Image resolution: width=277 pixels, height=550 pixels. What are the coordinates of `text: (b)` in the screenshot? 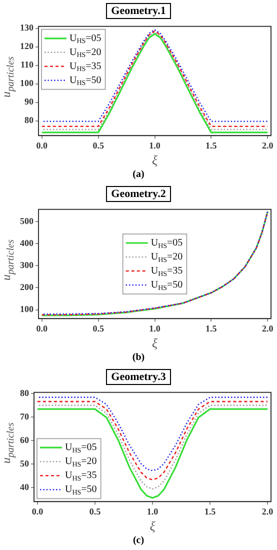 It's located at (138, 357).